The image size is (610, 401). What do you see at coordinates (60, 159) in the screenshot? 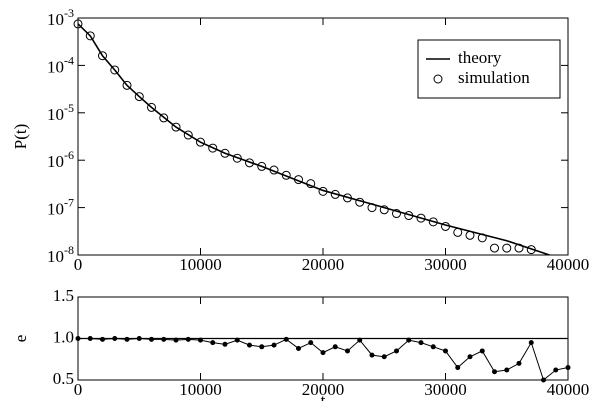
I see `y-tick-label: 10⁻⁶` at bounding box center [60, 159].